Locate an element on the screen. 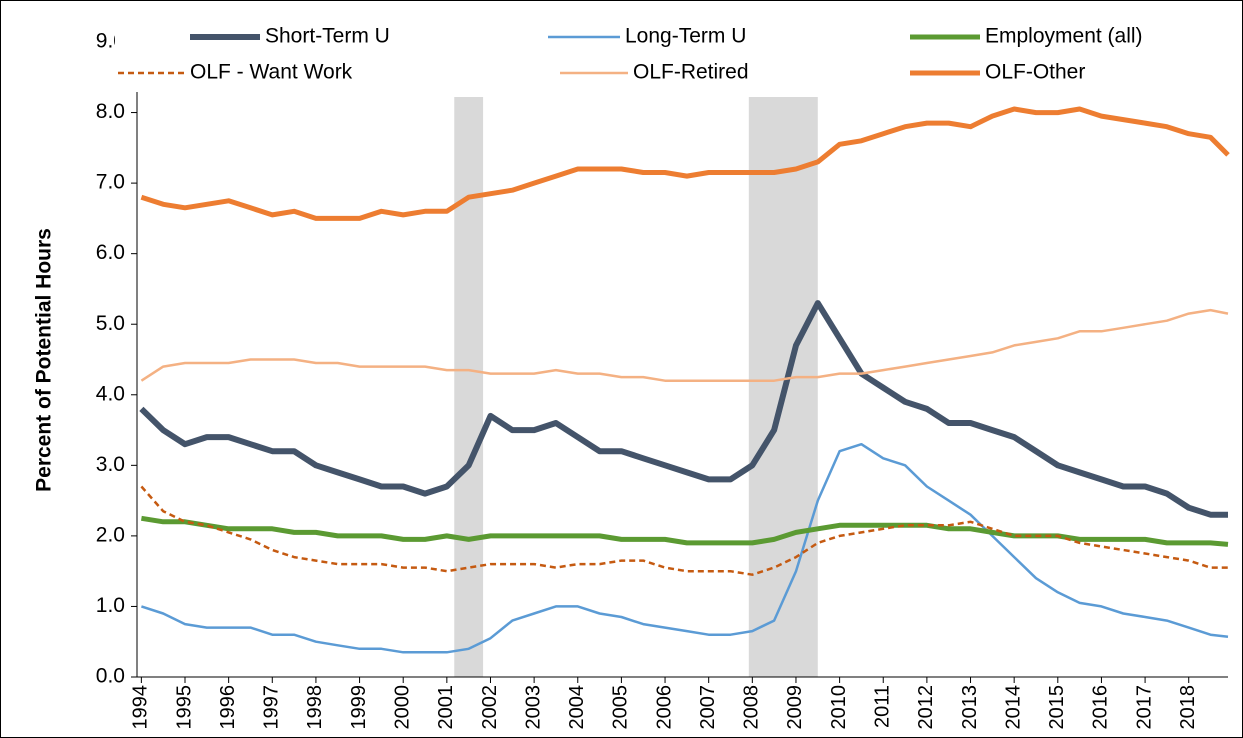 Image resolution: width=1243 pixels, height=738 pixels. x-tick-label: 2017 is located at coordinates (1144, 707).